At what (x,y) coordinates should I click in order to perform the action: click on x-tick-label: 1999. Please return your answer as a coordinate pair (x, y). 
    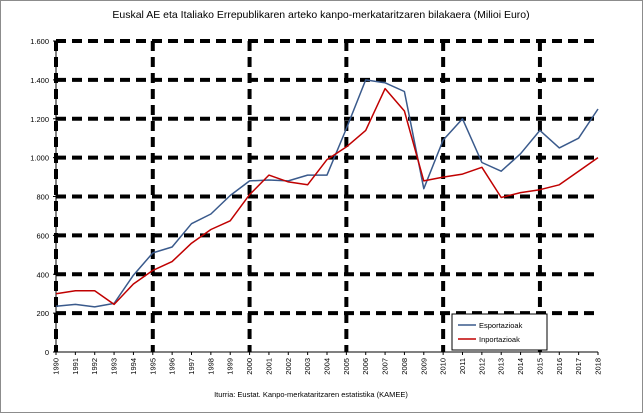
    Looking at the image, I should click on (230, 366).